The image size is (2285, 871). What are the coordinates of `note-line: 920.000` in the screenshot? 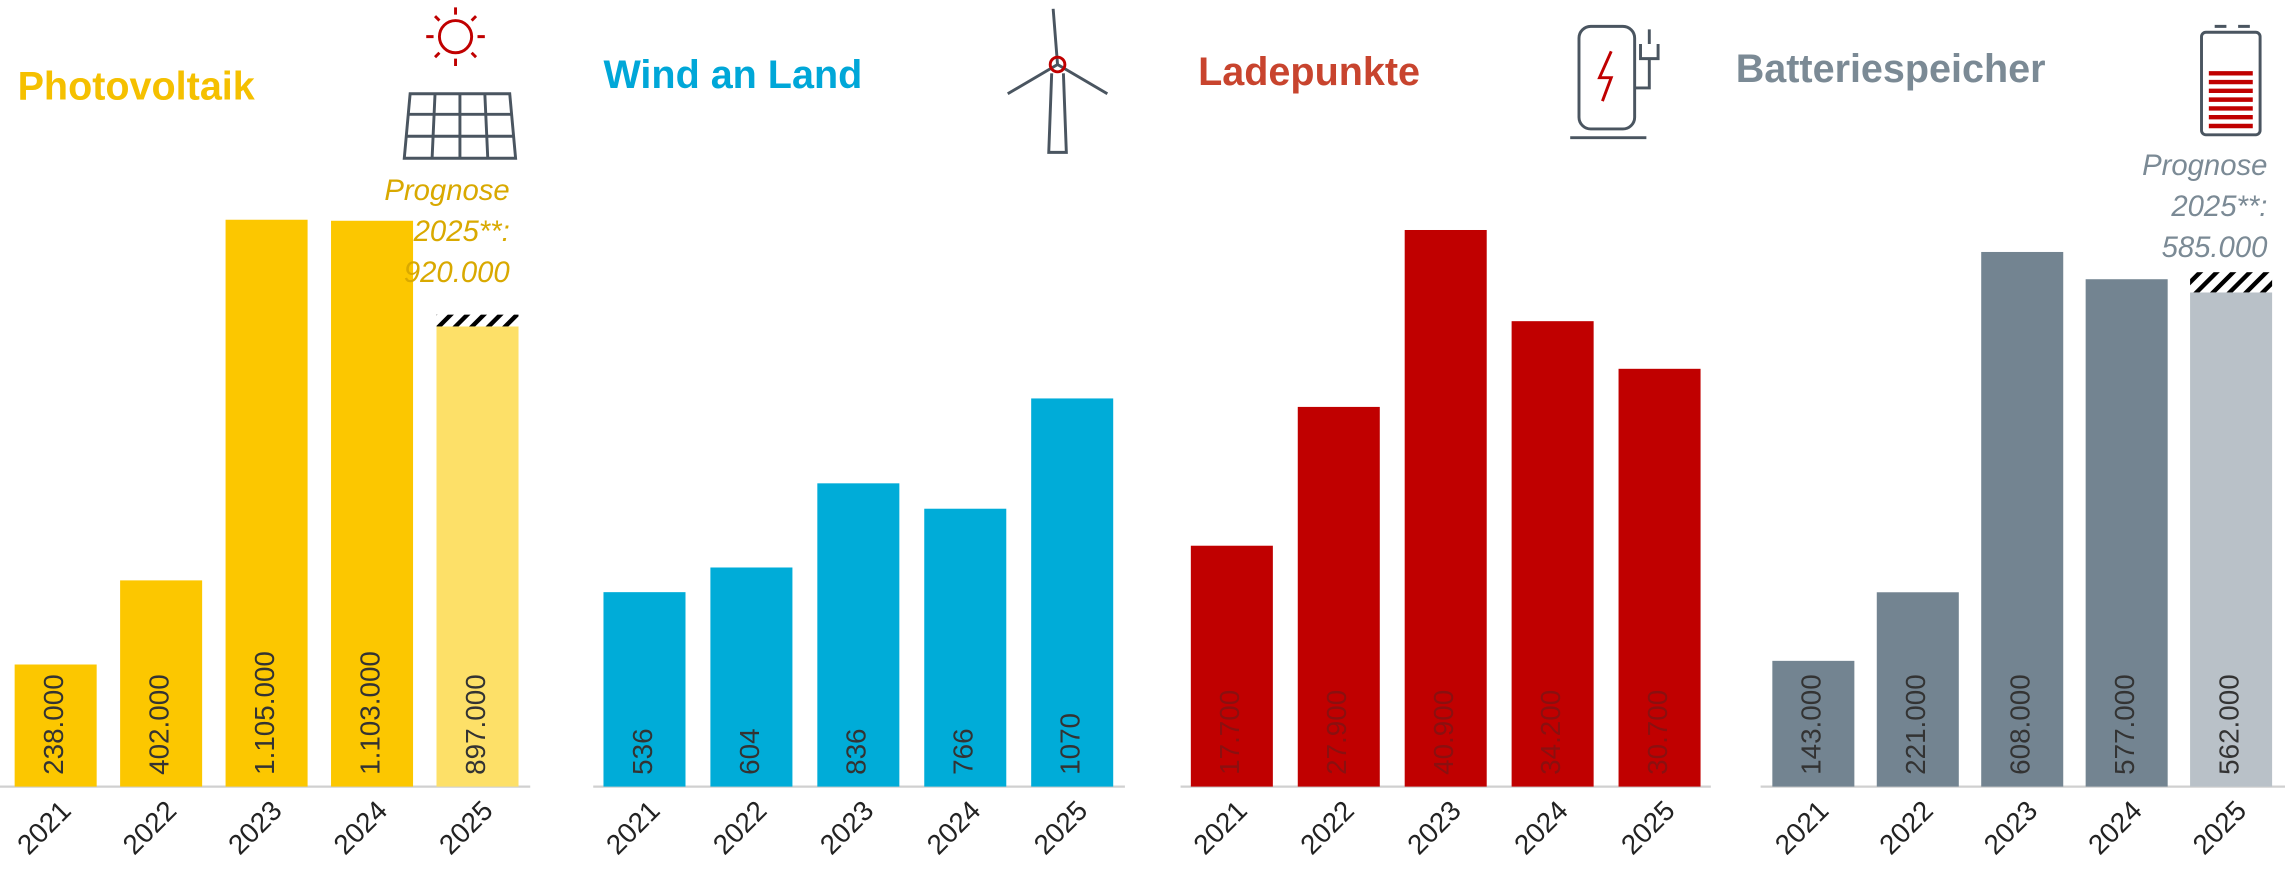 It's located at (457, 272).